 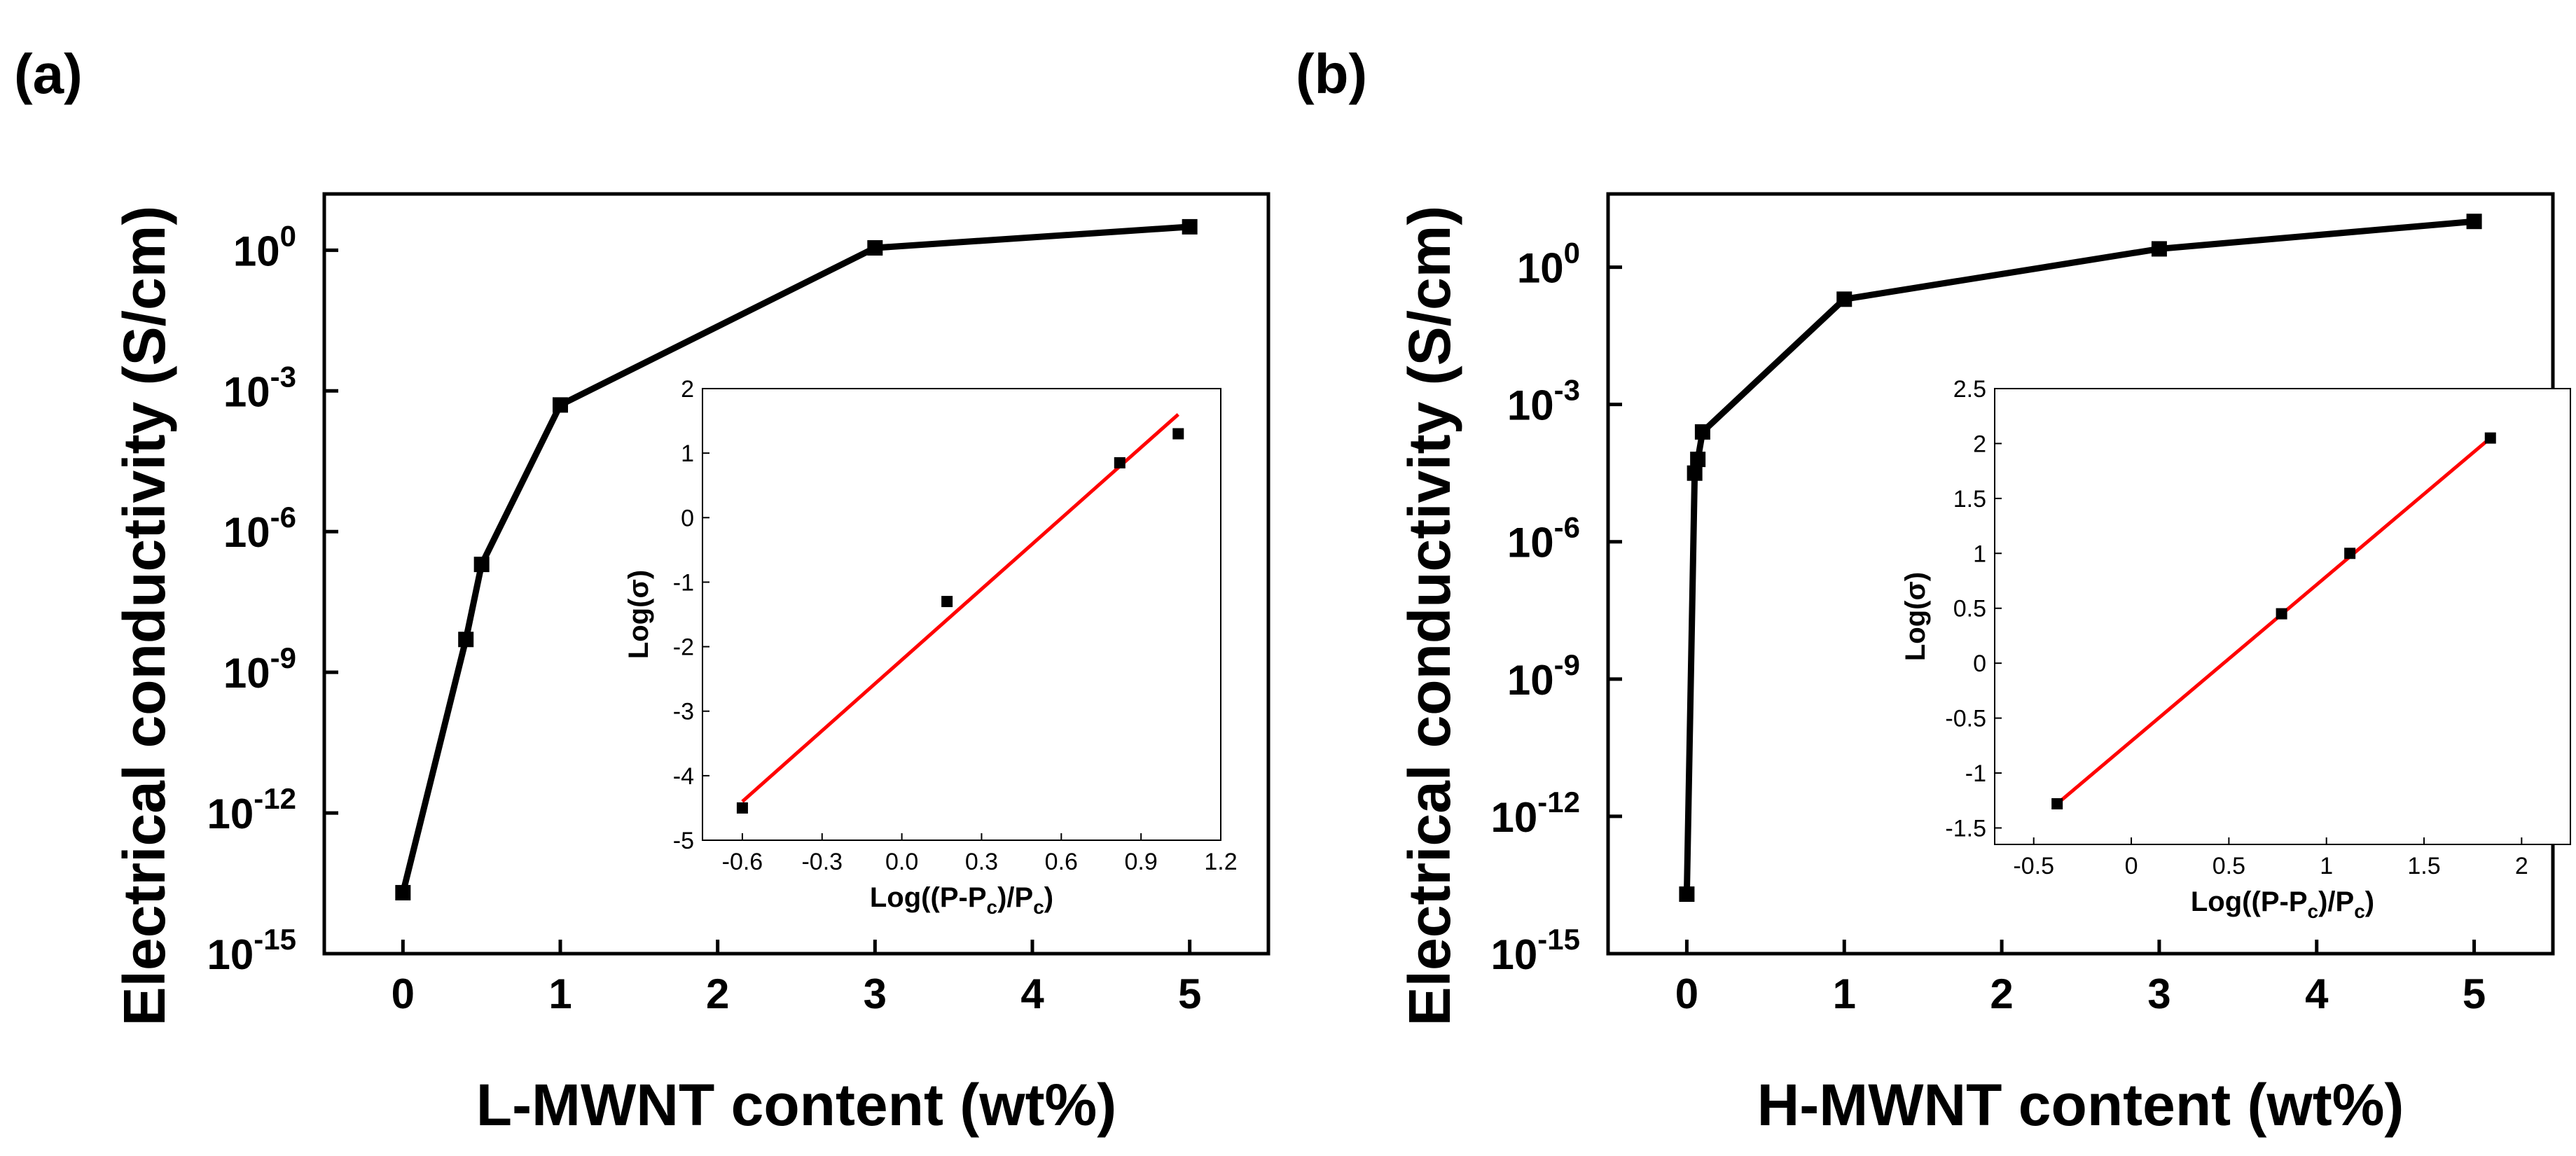 I want to click on inset-x-tick-label: 2, so click(x=2522, y=866).